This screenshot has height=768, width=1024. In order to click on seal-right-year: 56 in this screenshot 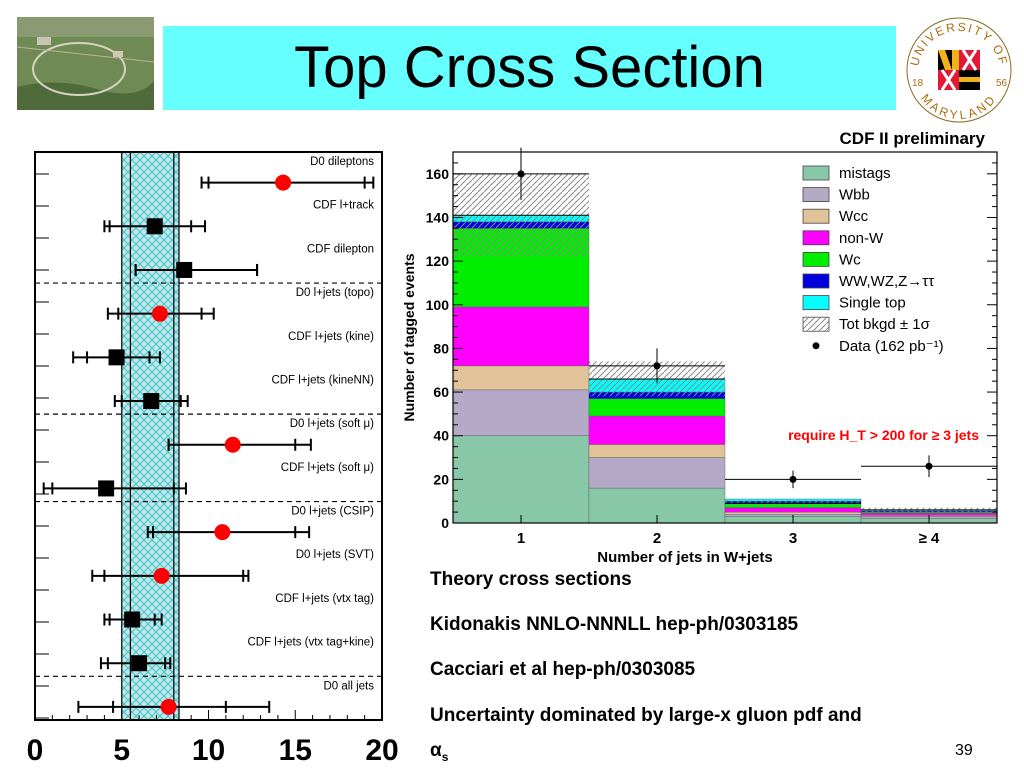, I will do `click(1002, 83)`.